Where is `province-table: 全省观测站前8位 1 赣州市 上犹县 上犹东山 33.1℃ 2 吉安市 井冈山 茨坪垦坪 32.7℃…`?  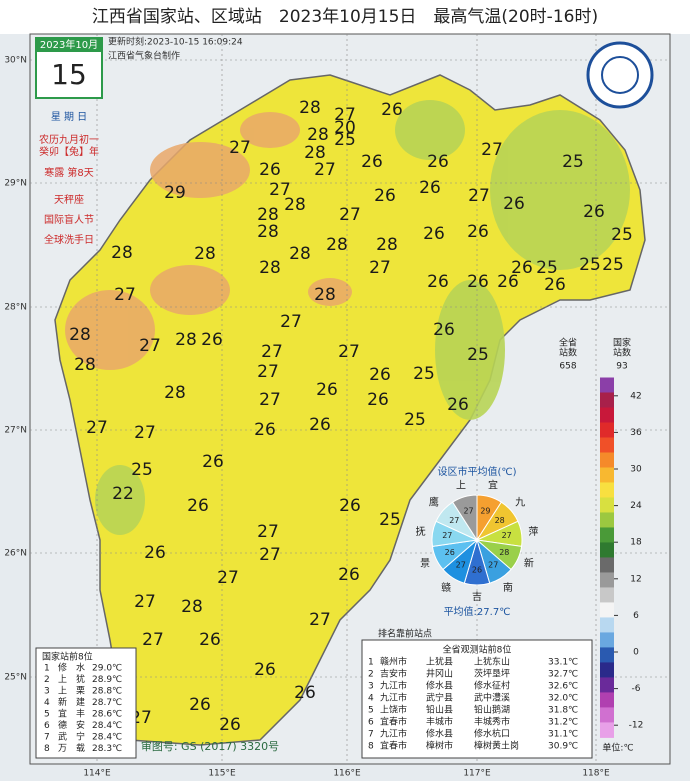
province-table: 全省观测站前8位 1 赣州市 上犹县 上犹东山 33.1℃ 2 吉安市 井冈山 茨坪垦坪 32.7℃… is located at coordinates (477, 699).